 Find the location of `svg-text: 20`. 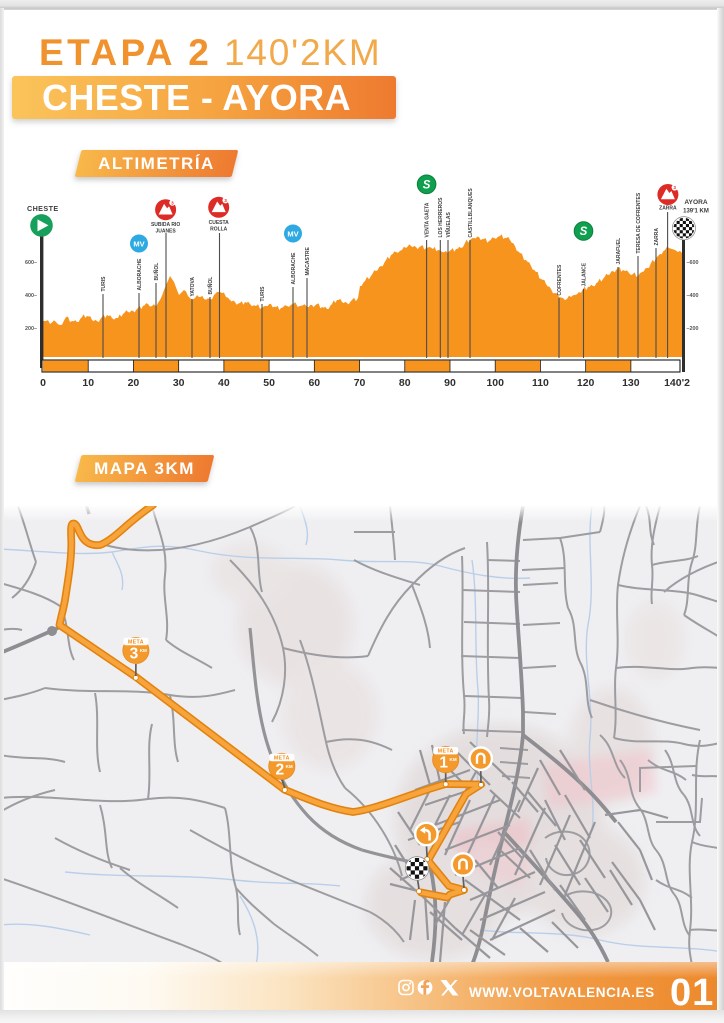

svg-text: 20 is located at coordinates (134, 383).